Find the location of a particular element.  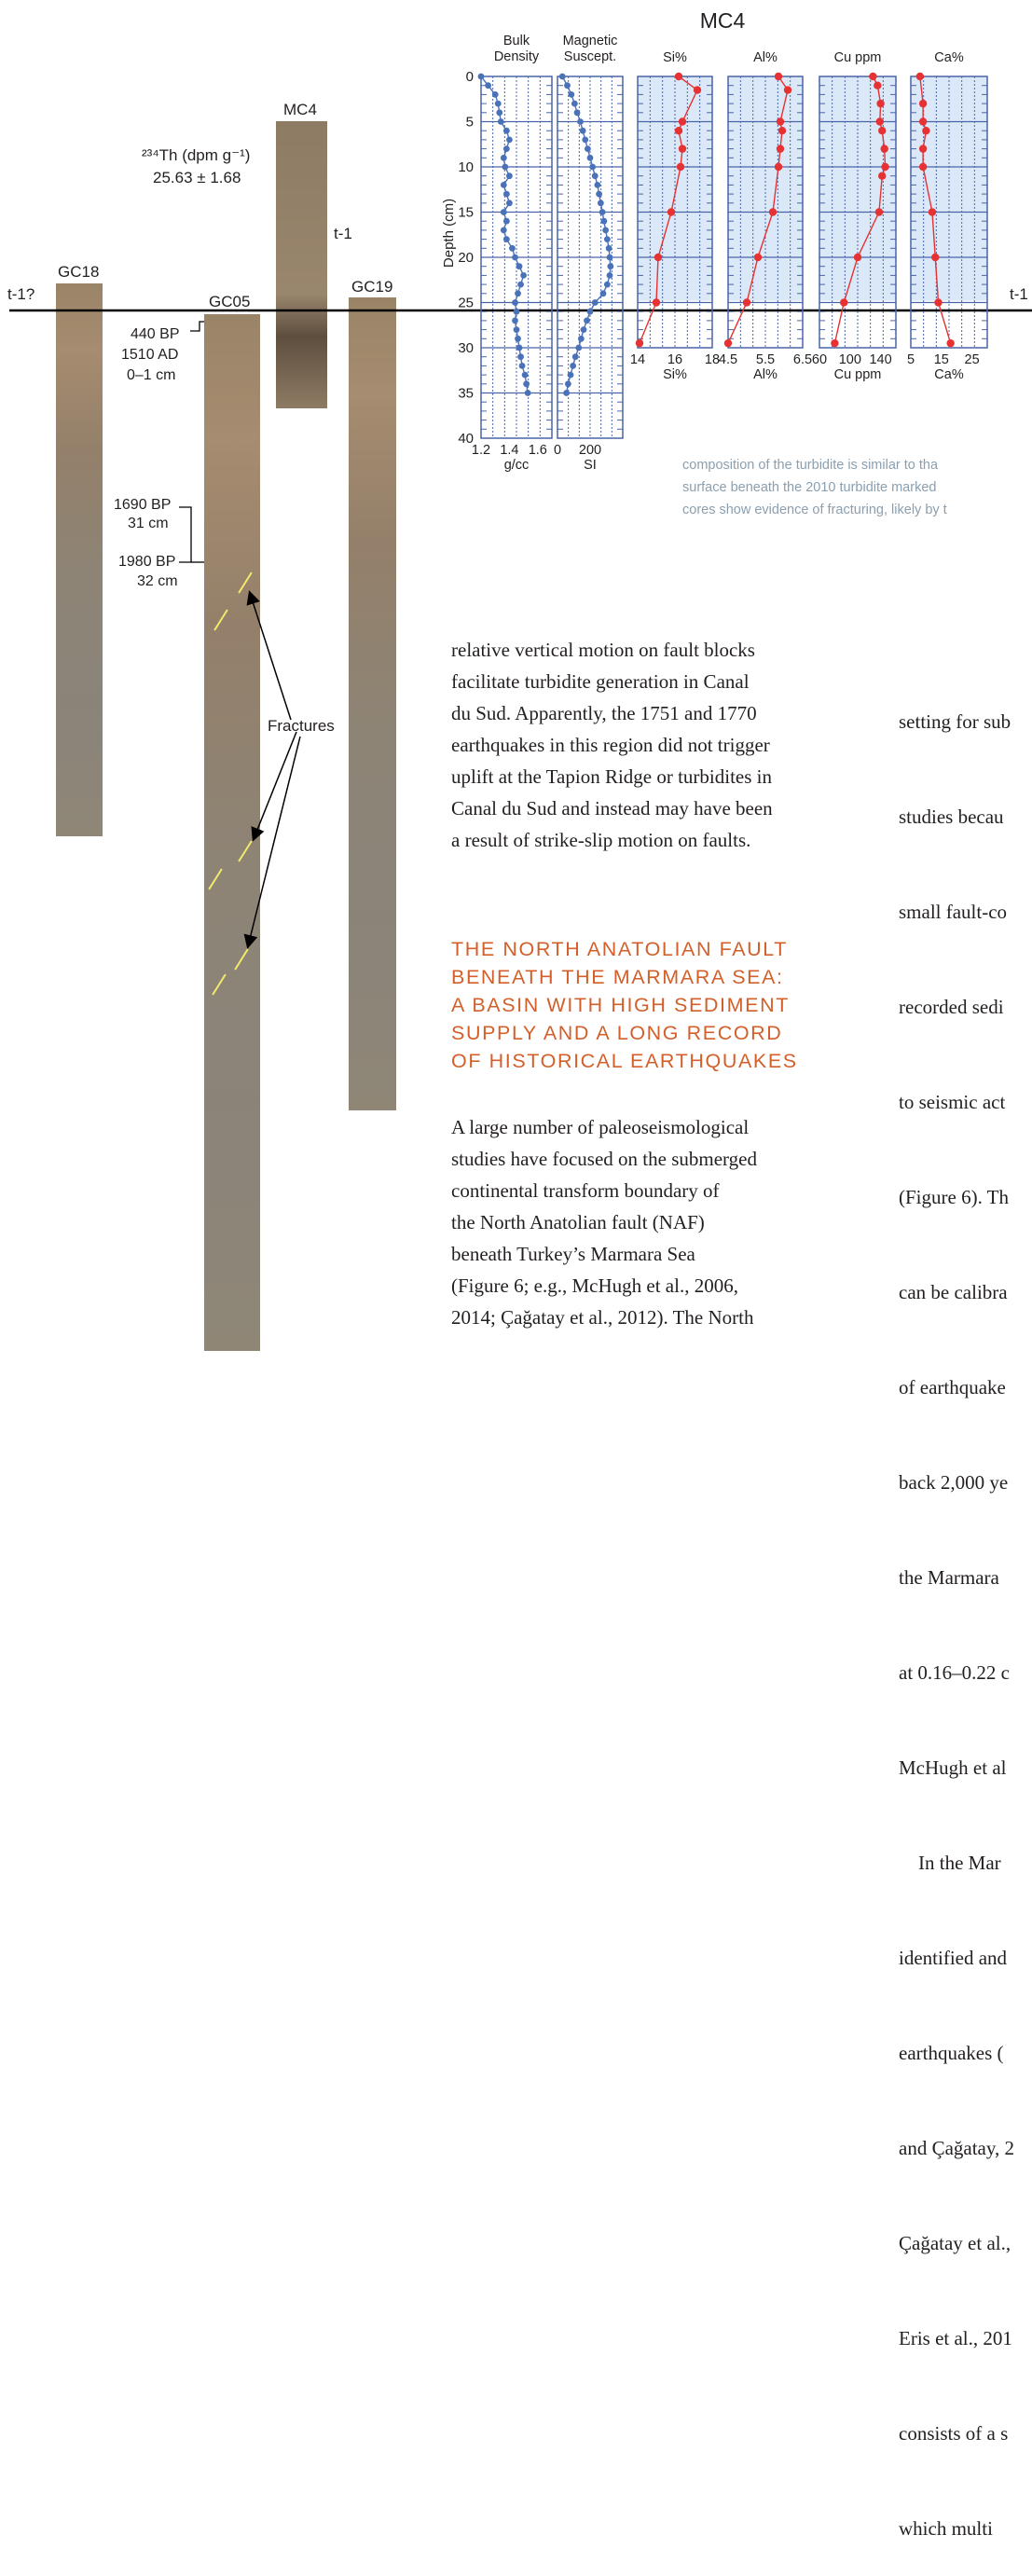

x-axis-label: g/cc is located at coordinates (517, 465).